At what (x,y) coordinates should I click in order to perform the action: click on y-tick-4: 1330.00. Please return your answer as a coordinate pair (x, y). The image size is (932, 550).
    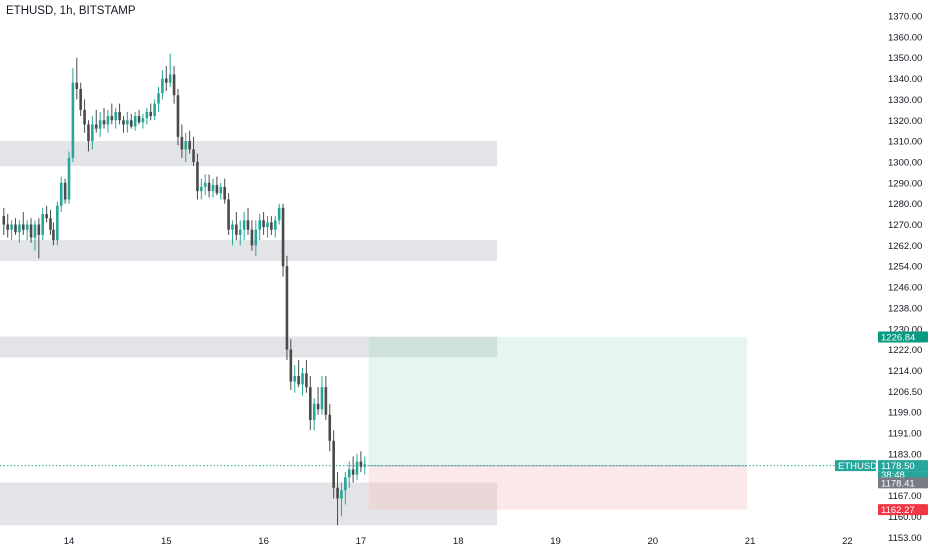
    Looking at the image, I should click on (905, 100).